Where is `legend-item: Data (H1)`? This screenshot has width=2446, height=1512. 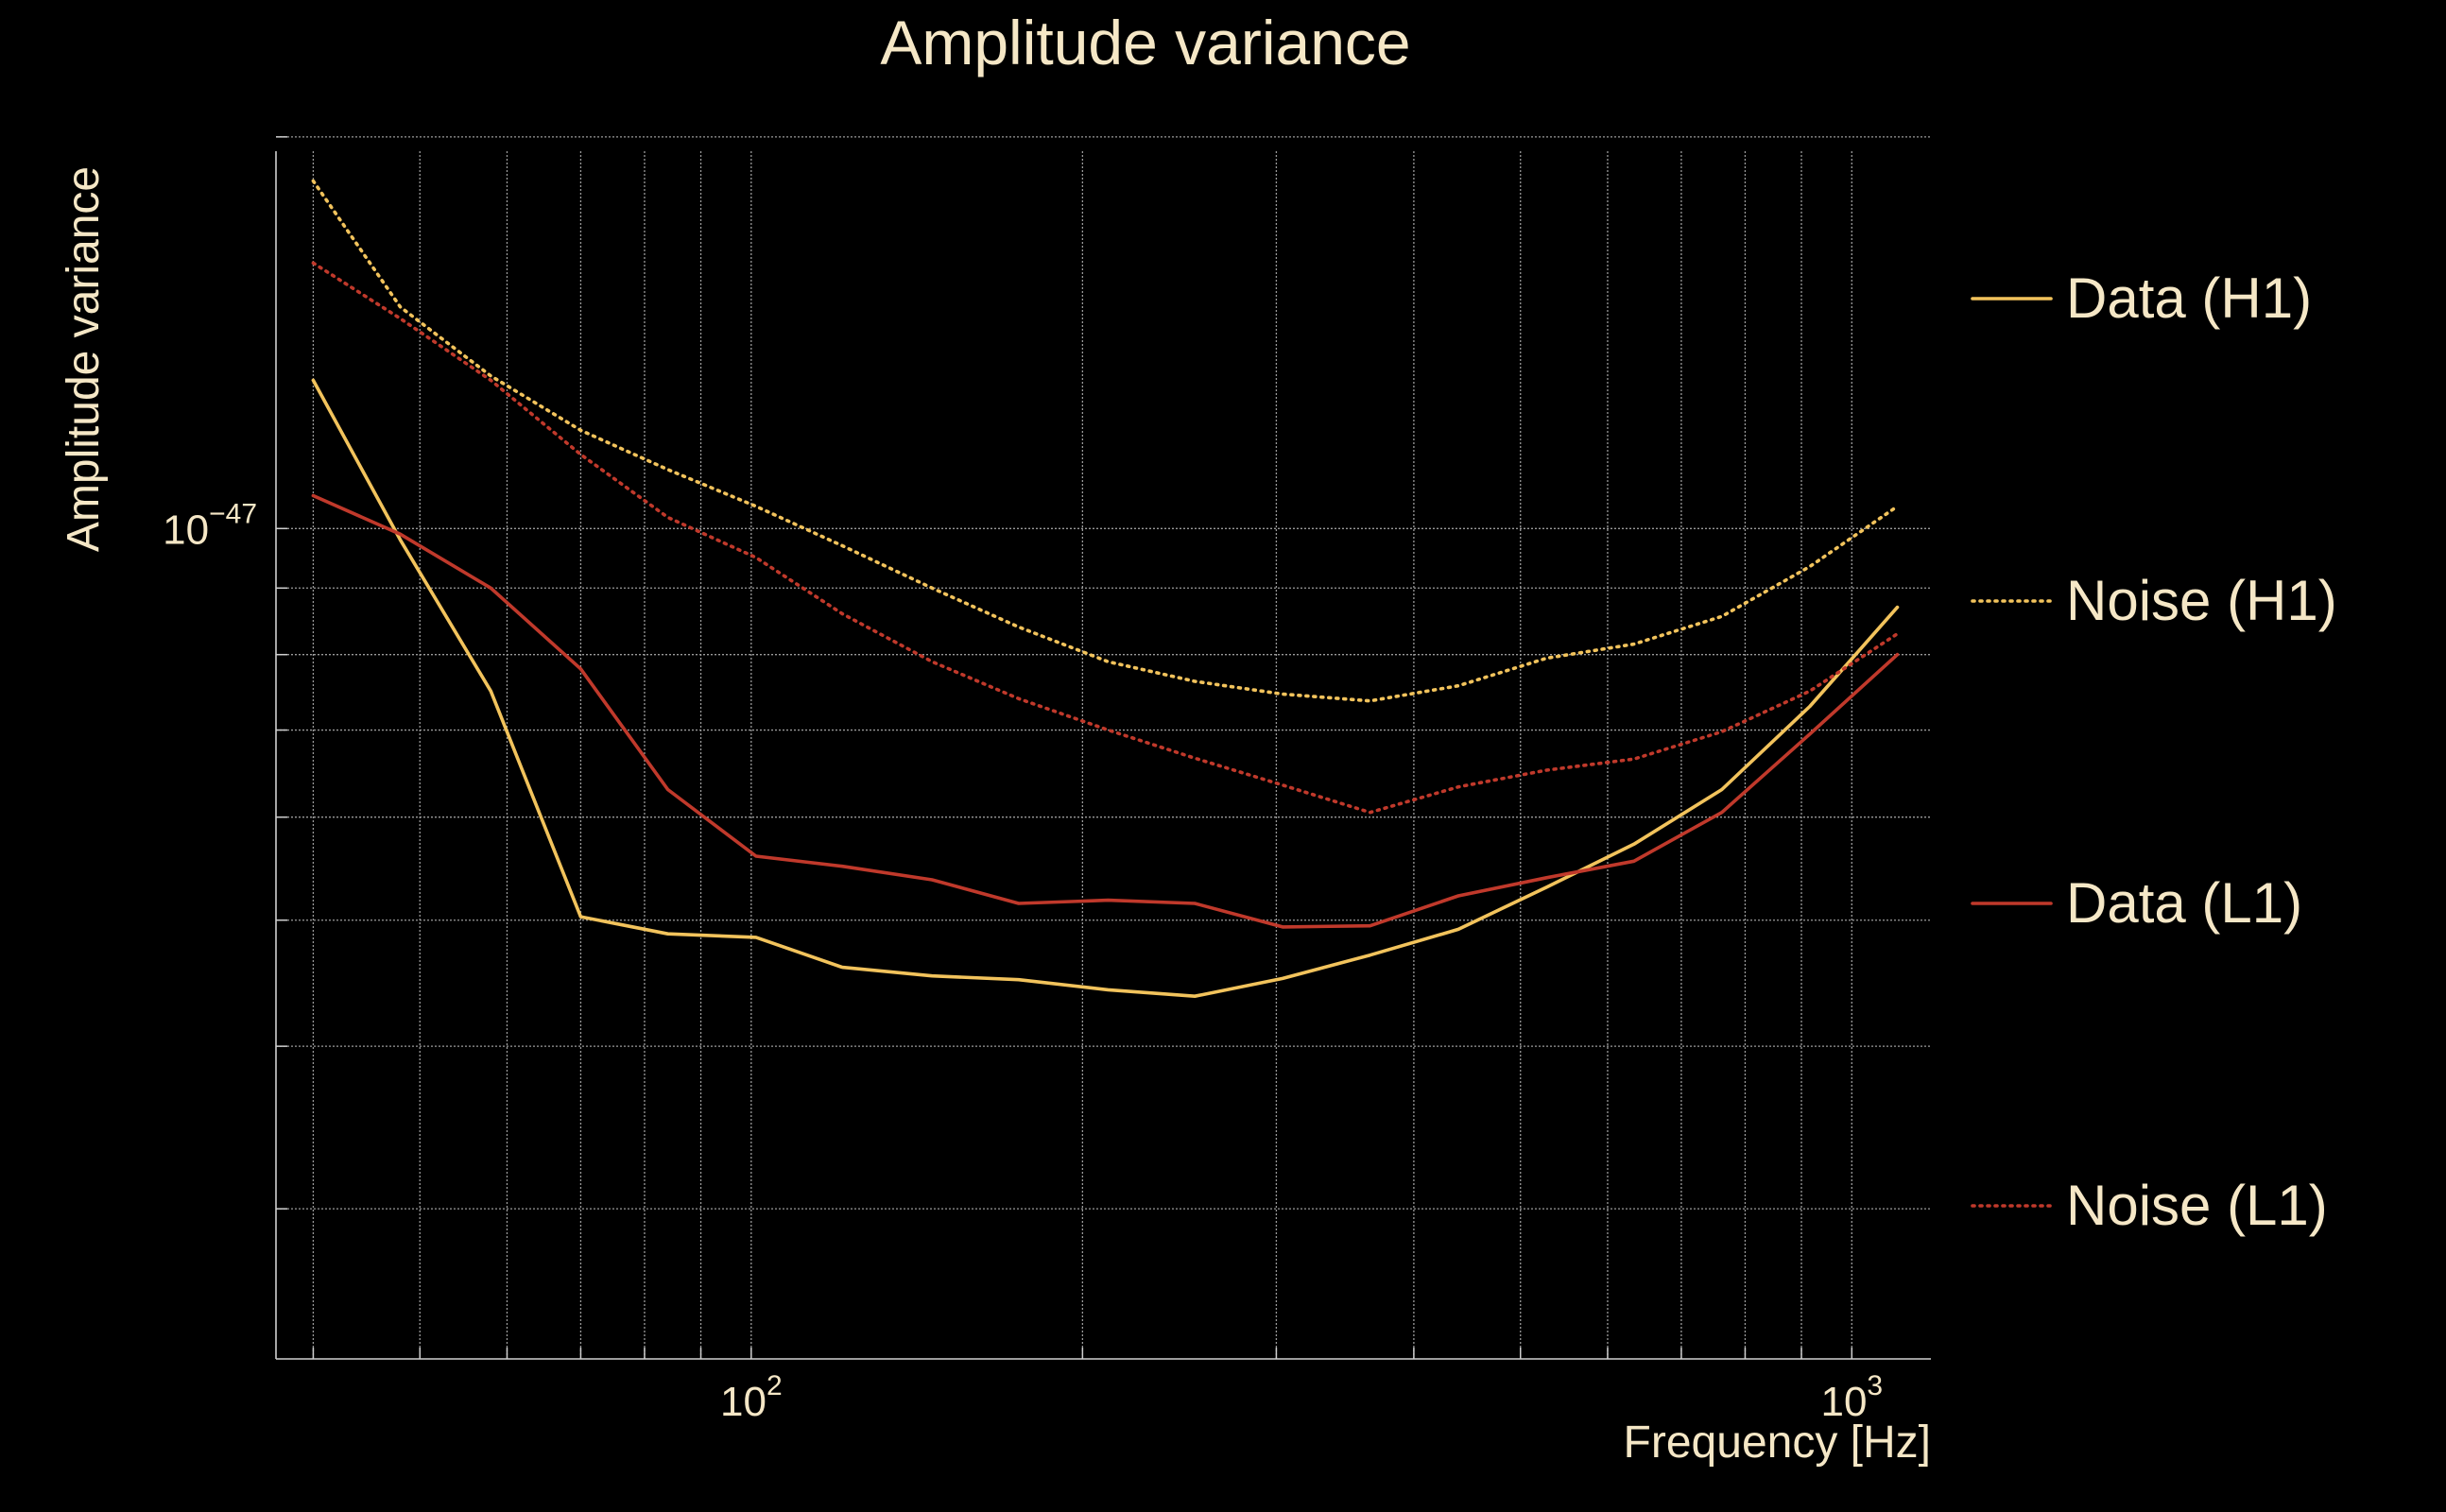
legend-item: Data (H1) is located at coordinates (2141, 298).